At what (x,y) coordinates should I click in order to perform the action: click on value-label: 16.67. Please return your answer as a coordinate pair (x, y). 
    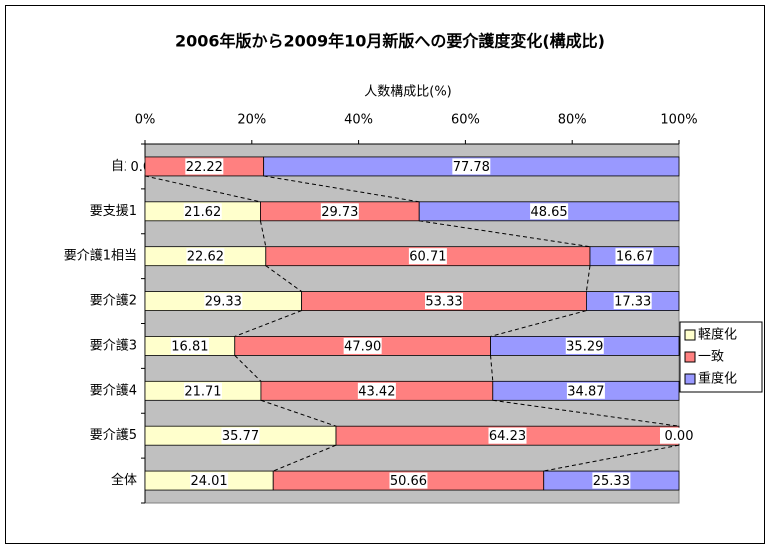
    Looking at the image, I should click on (634, 257).